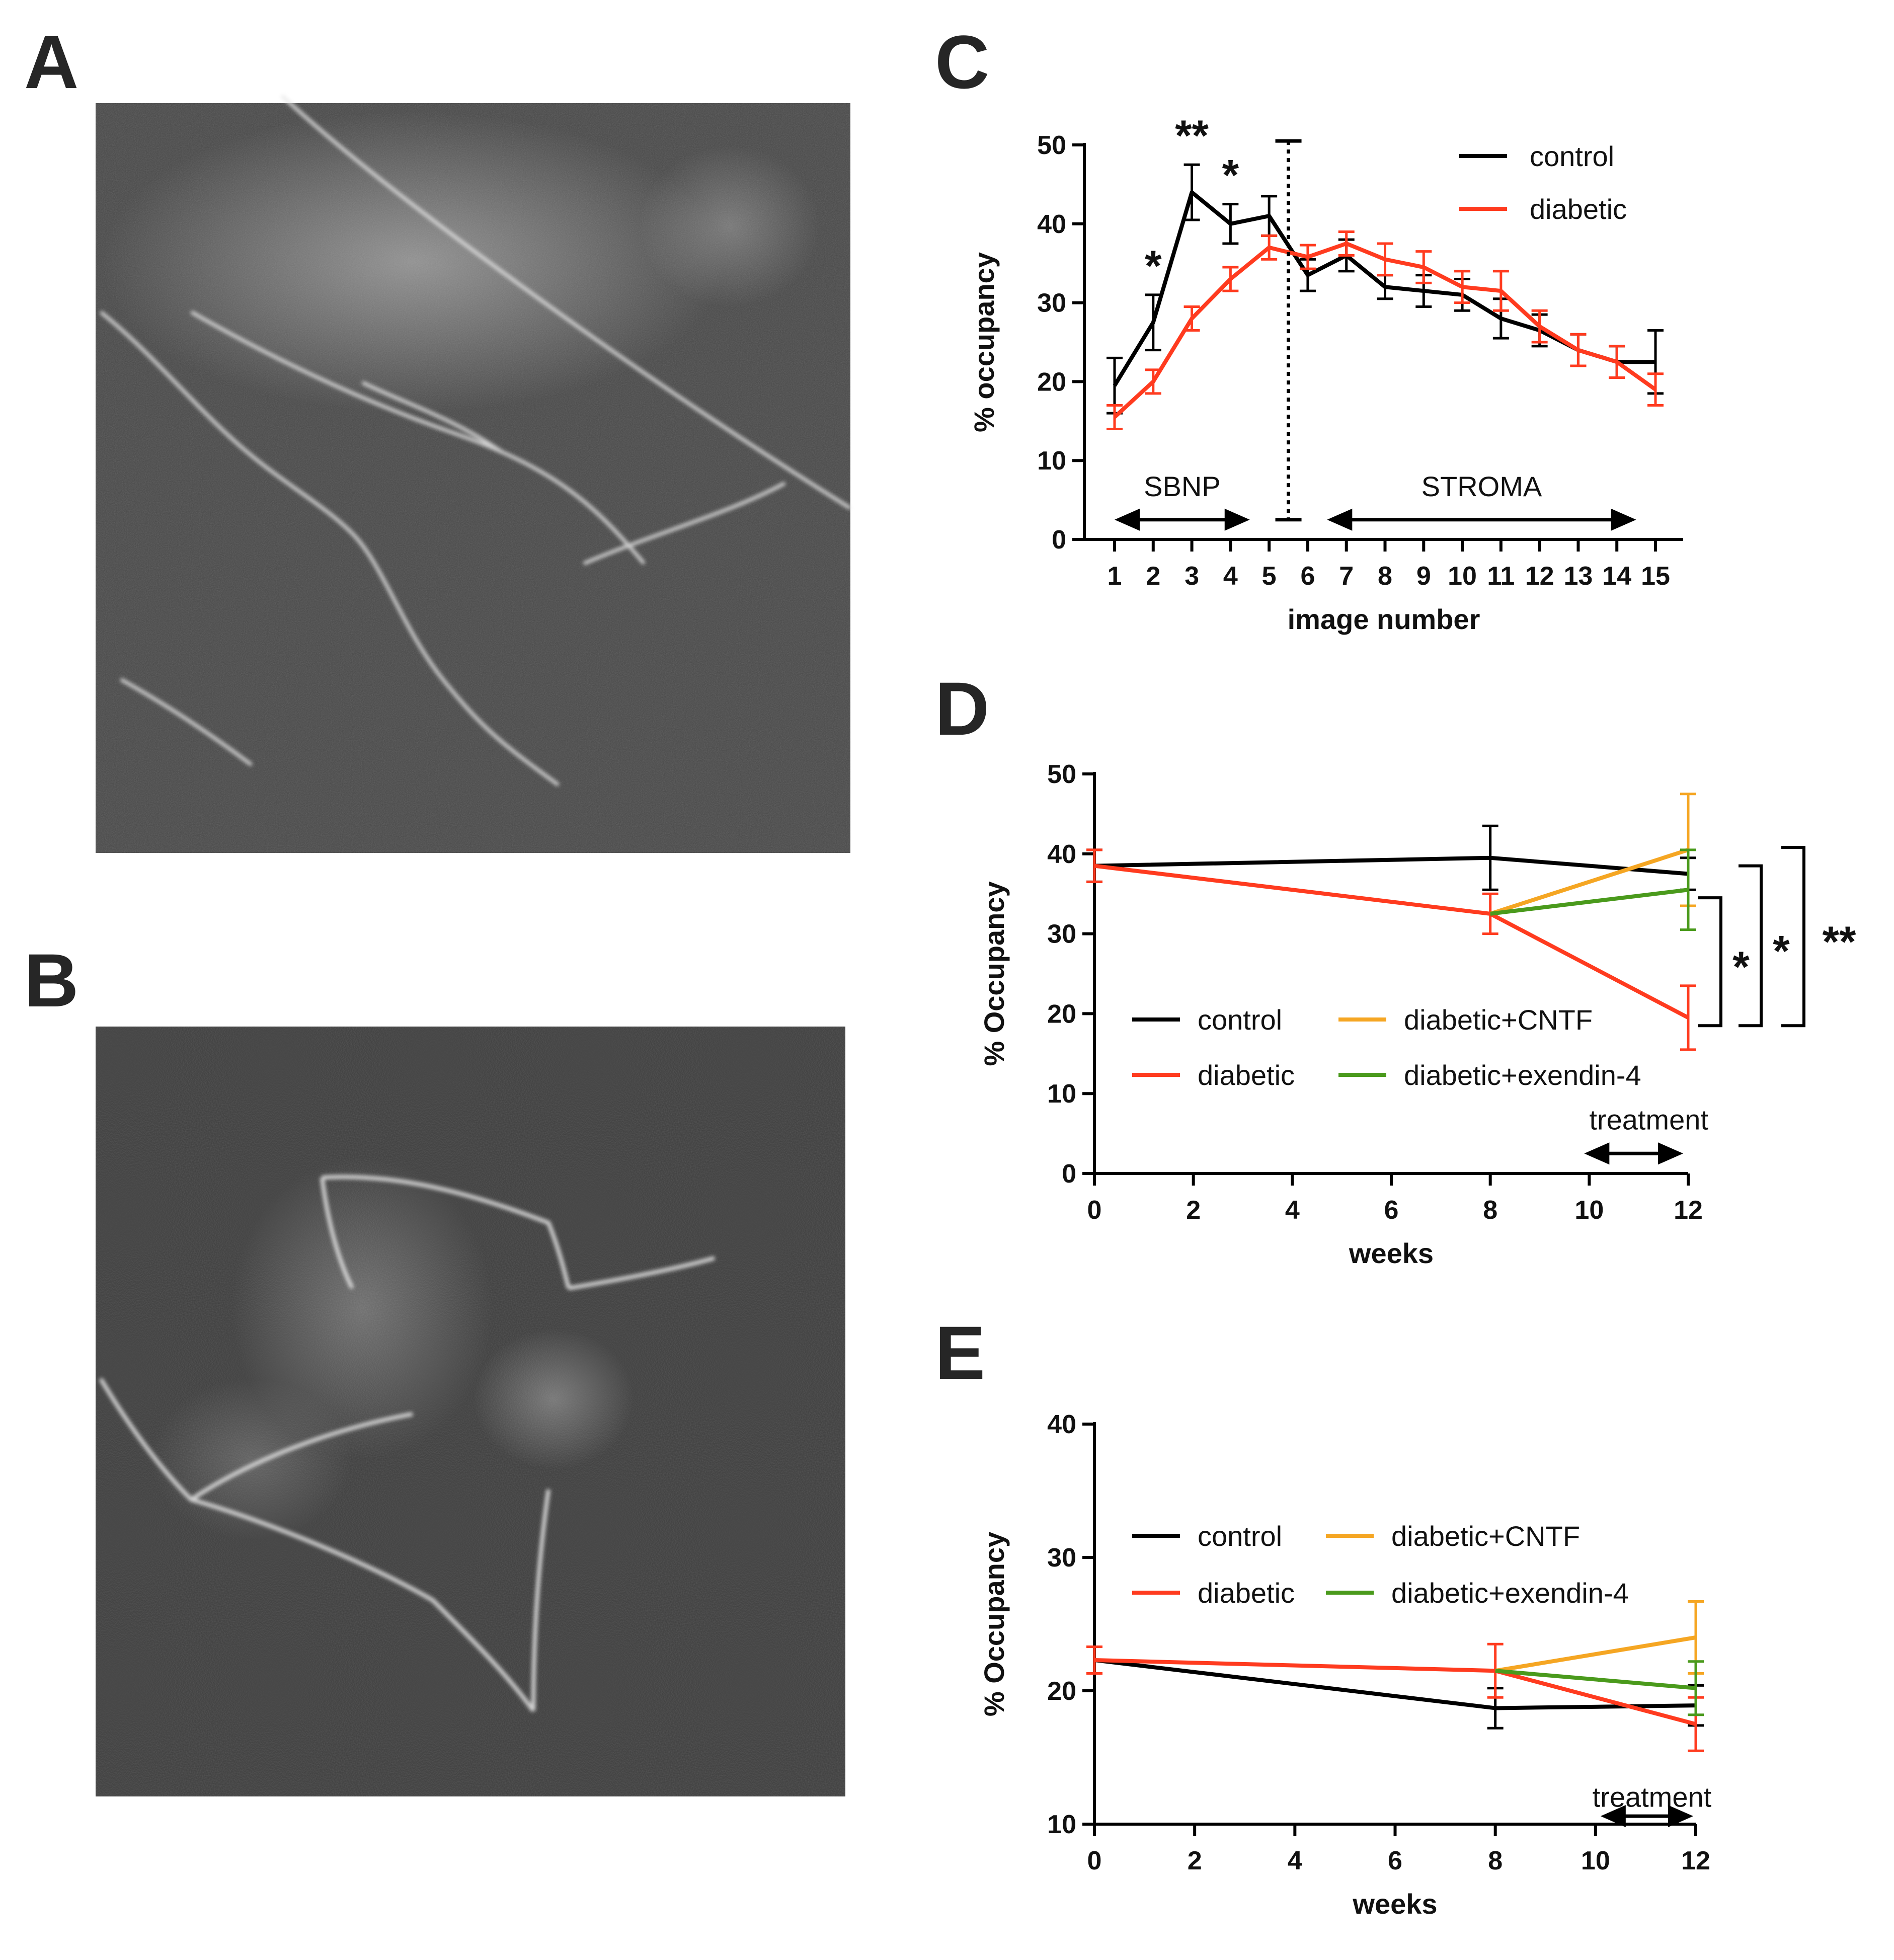 The width and height of the screenshot is (1894, 1960). What do you see at coordinates (1384, 619) in the screenshot?
I see `x-axis-title: image number` at bounding box center [1384, 619].